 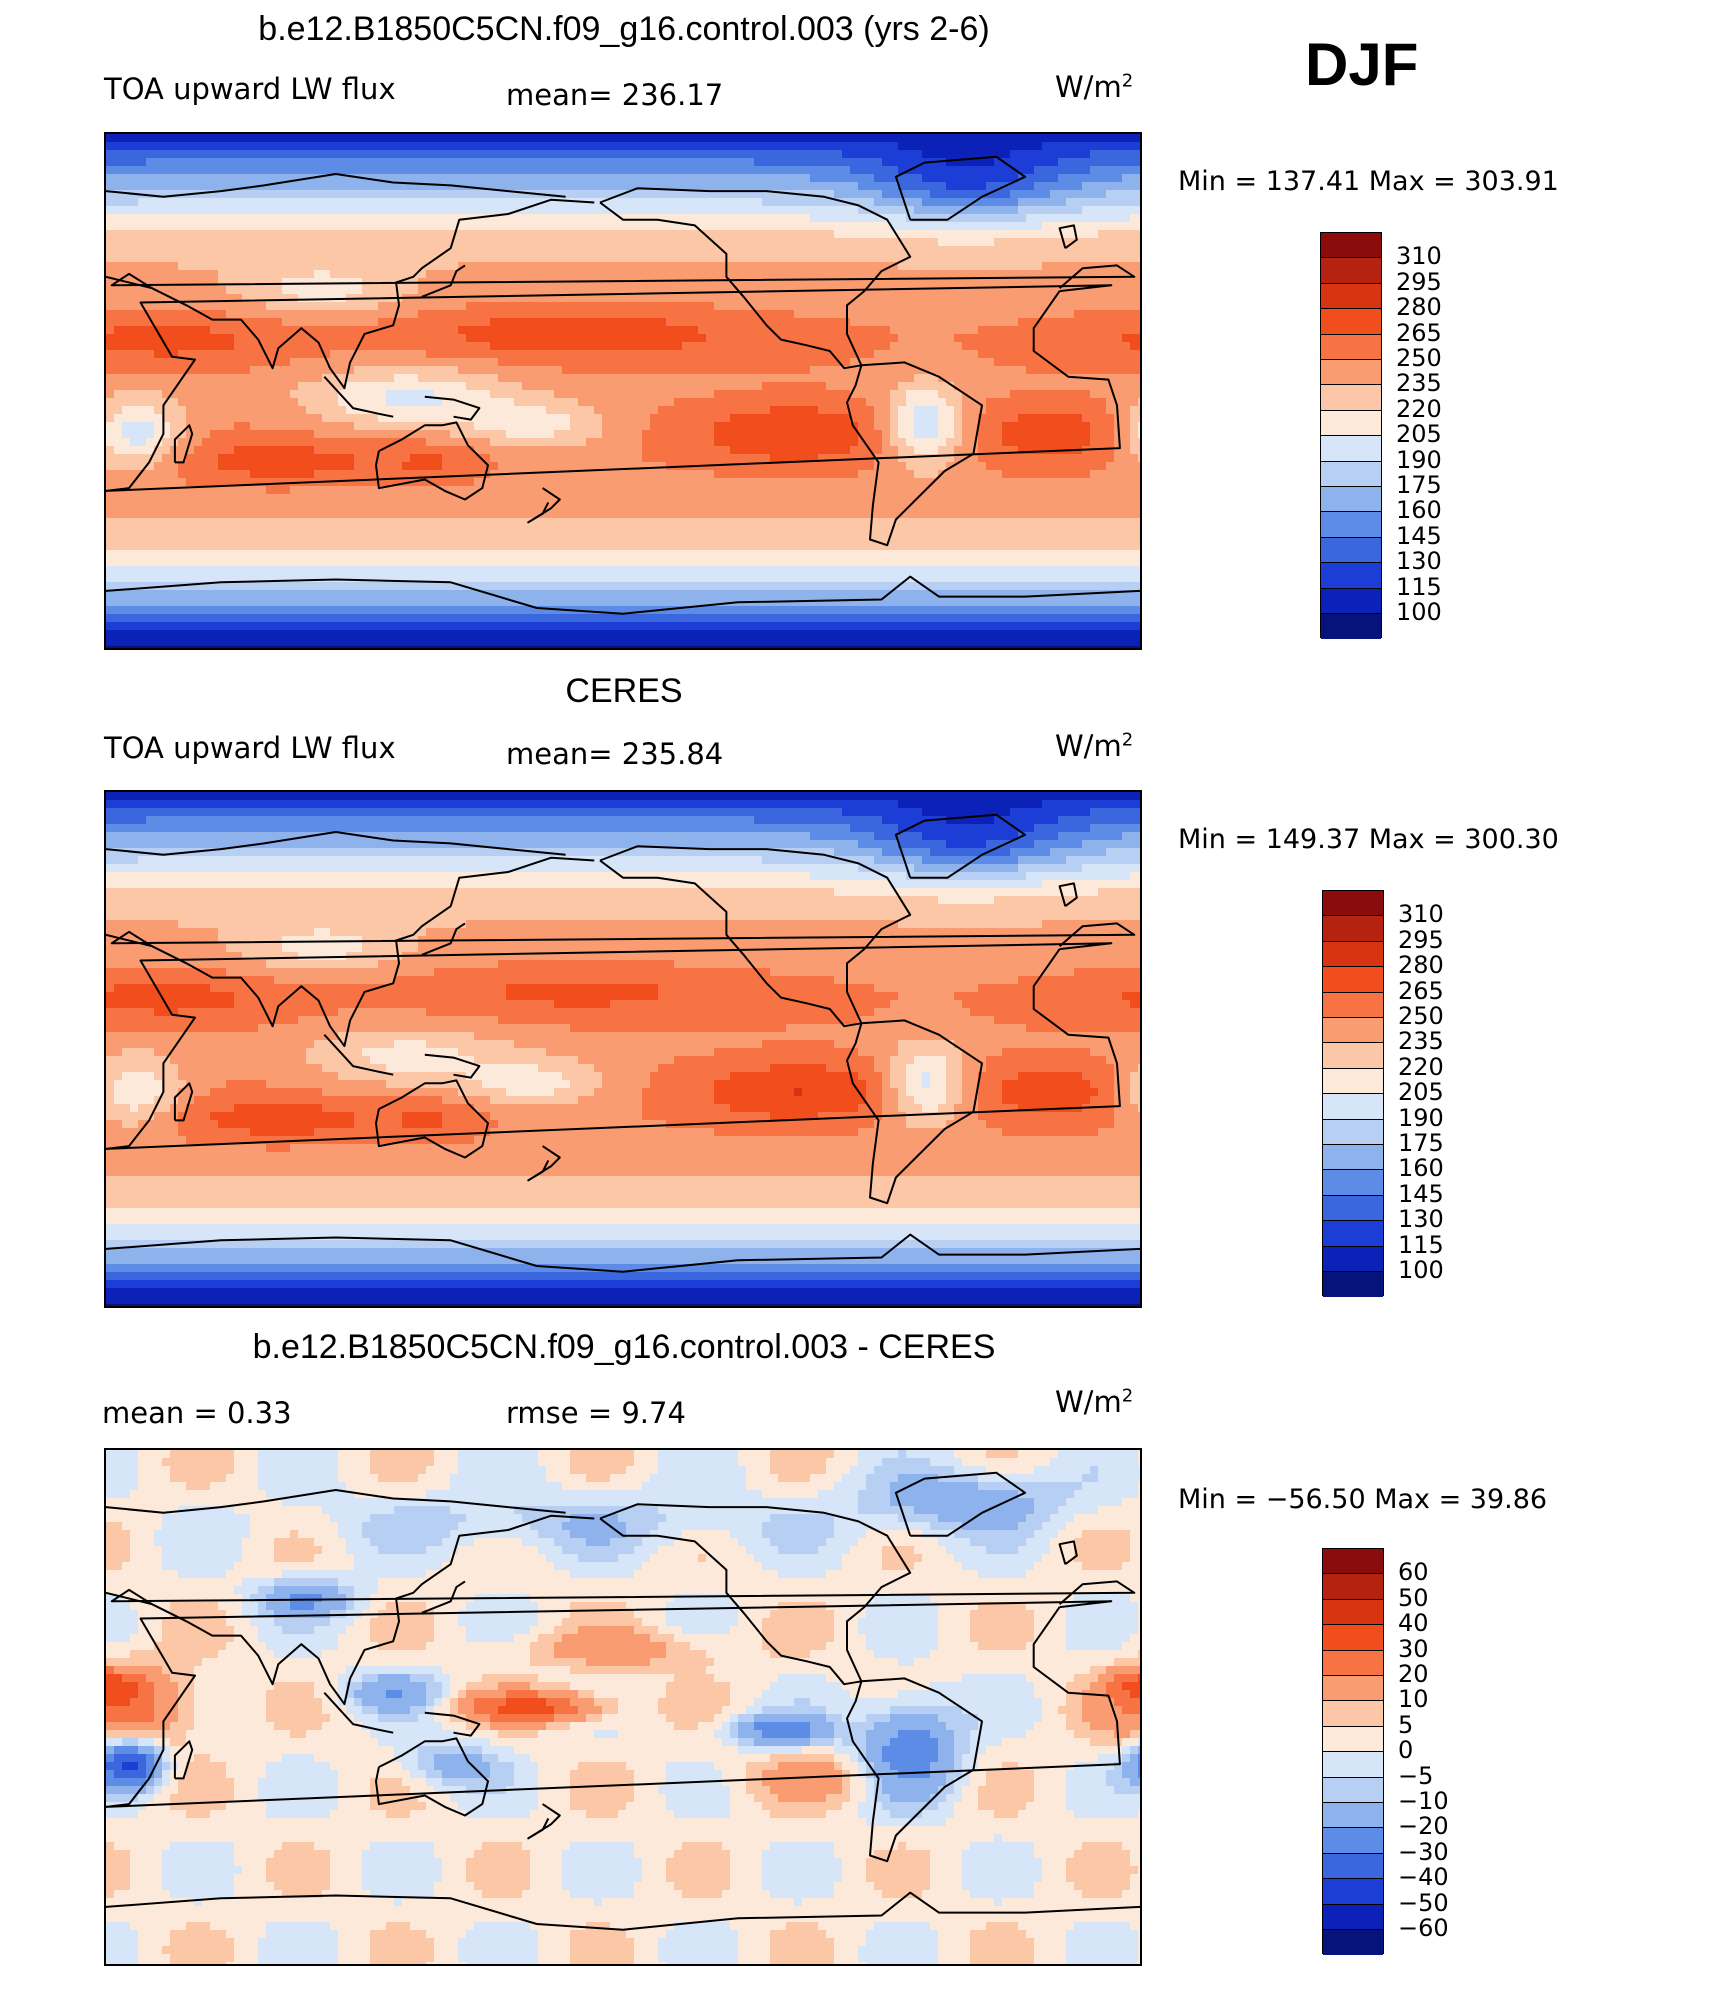 I want to click on panel1-mean-label: mean= 236.17, so click(x=614, y=95).